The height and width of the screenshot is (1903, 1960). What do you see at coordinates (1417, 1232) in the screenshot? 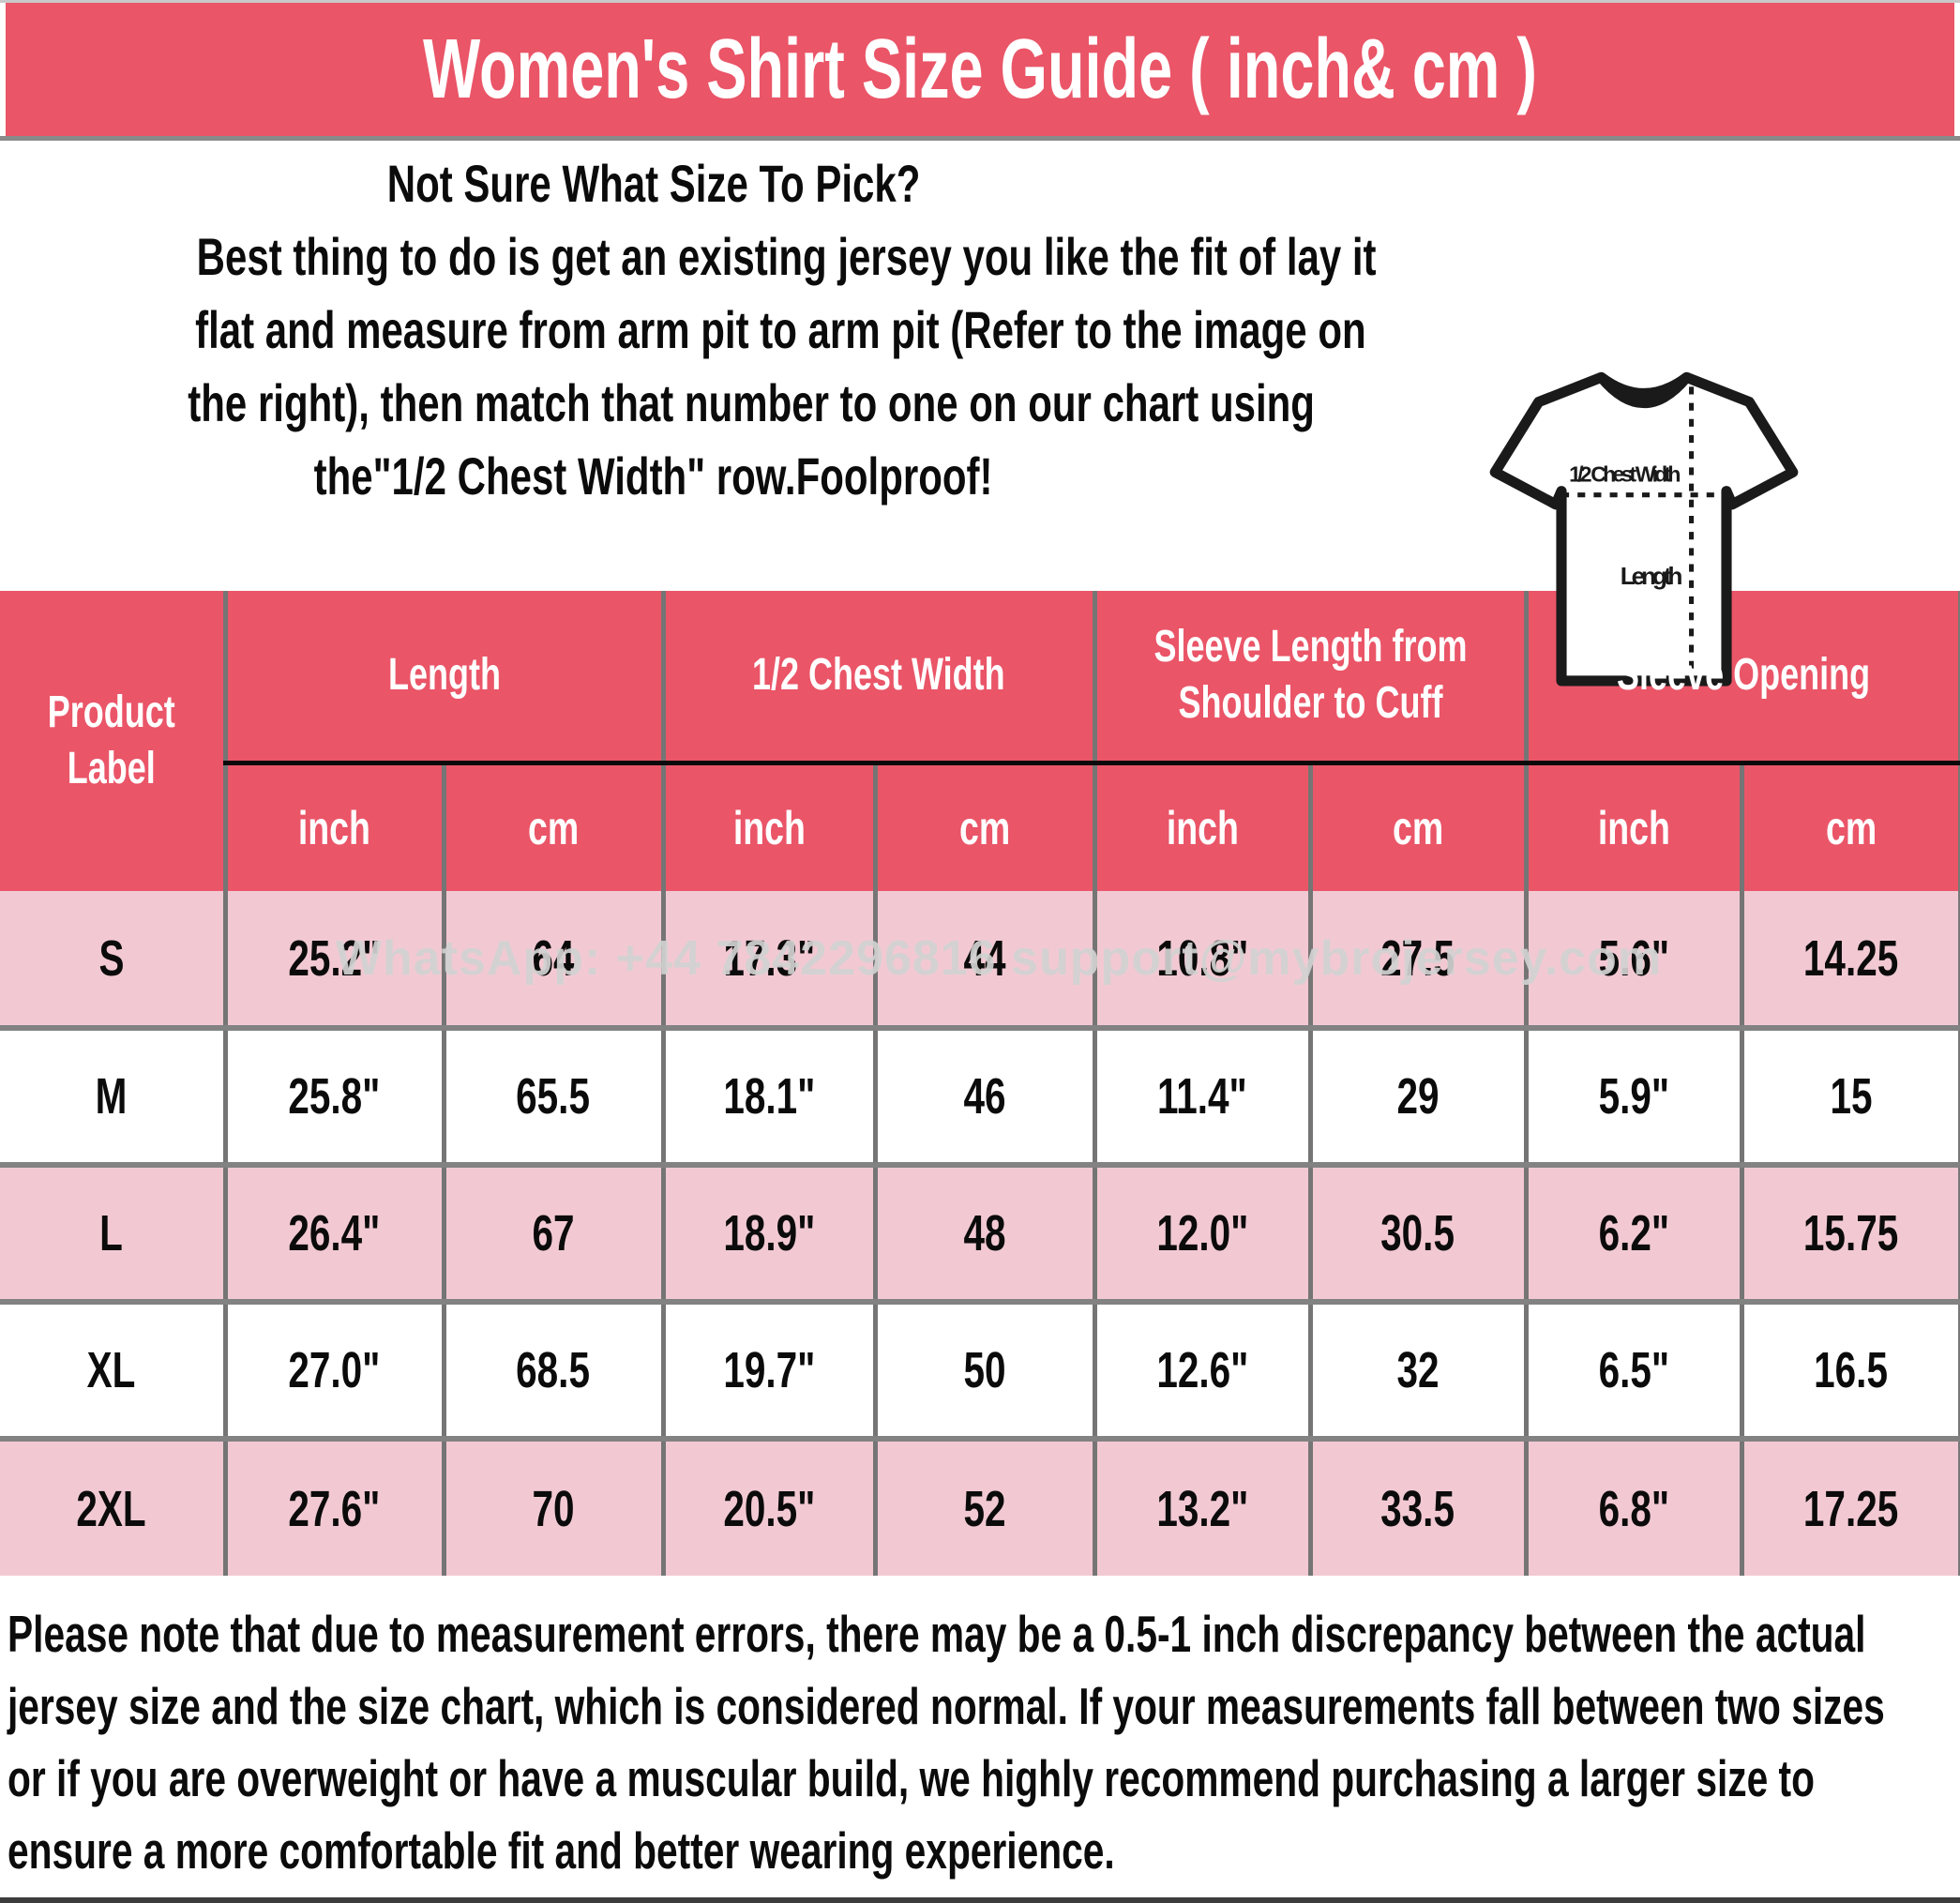
I see `cell: 30.5` at bounding box center [1417, 1232].